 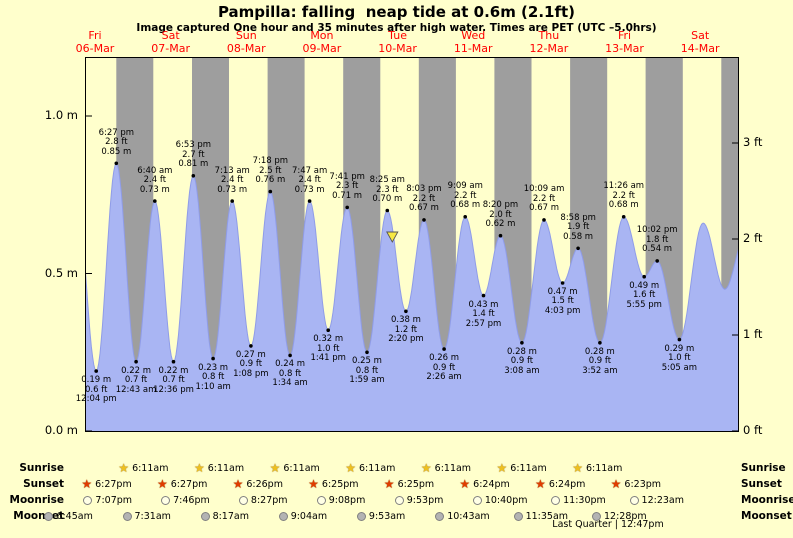 What do you see at coordinates (522, 361) in the screenshot?
I see `low-tide-annotation: 0.28 m 0.9 ft 3:08 am` at bounding box center [522, 361].